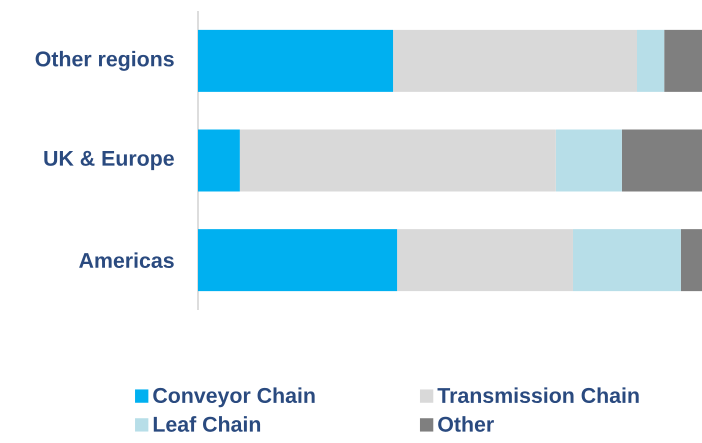 This screenshot has height=443, width=702. Describe the element at coordinates (538, 395) in the screenshot. I see `legend-label: Transmission Chain` at that location.